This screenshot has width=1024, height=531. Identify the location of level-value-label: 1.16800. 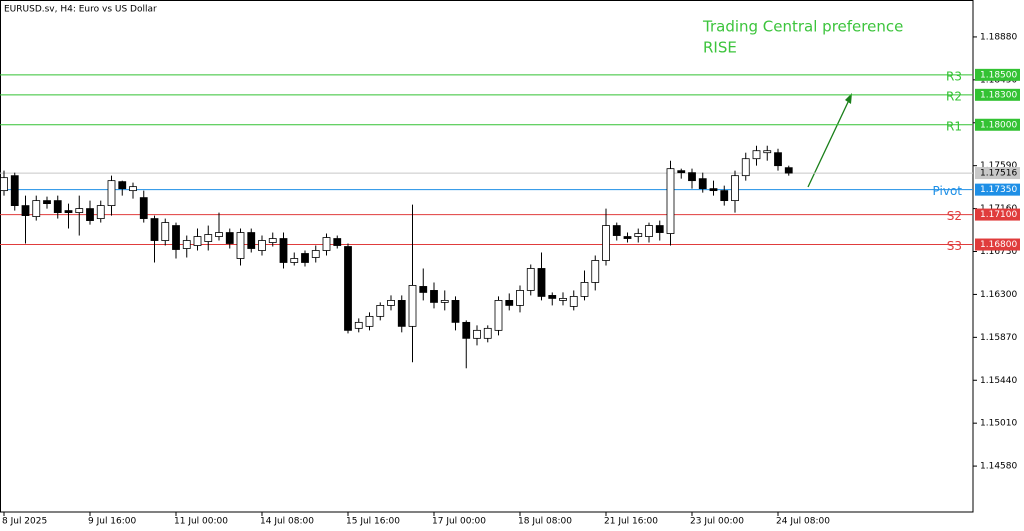
(998, 245).